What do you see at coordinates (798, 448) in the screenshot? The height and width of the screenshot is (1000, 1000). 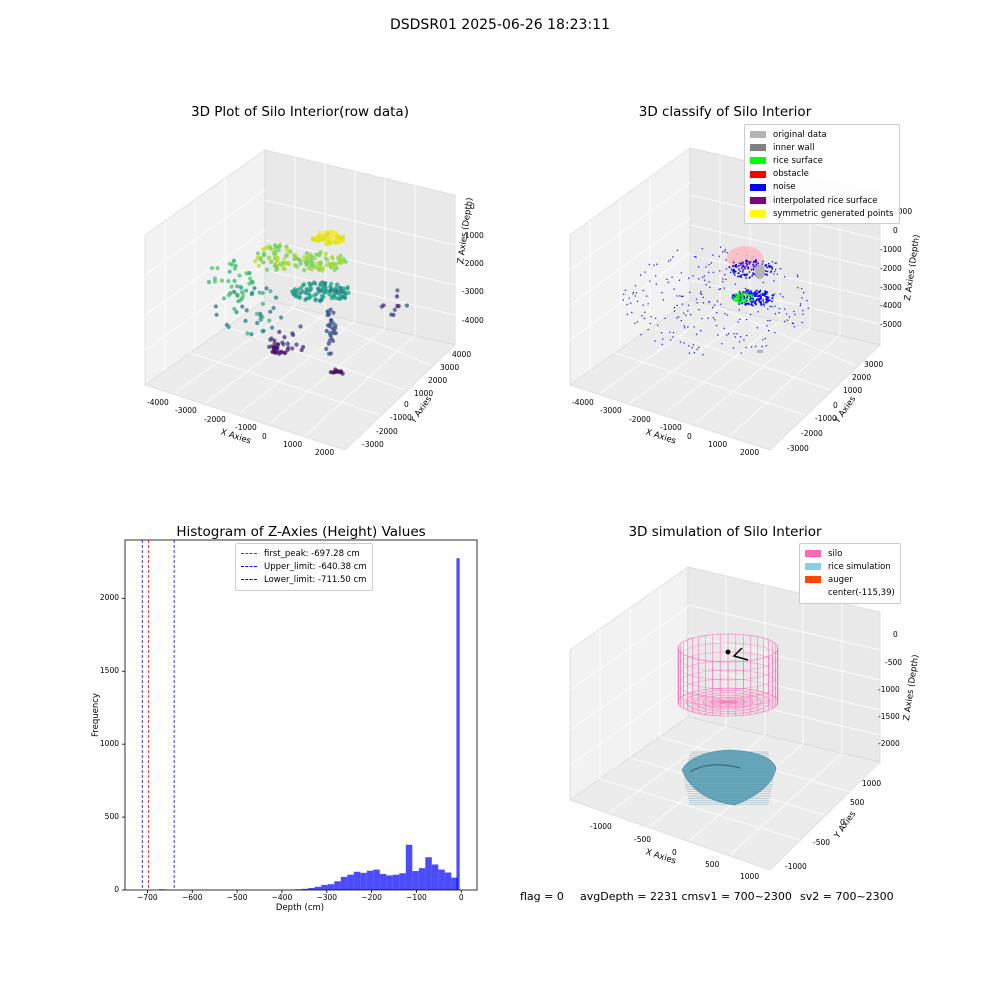 I see `classify-ytick: -3000` at bounding box center [798, 448].